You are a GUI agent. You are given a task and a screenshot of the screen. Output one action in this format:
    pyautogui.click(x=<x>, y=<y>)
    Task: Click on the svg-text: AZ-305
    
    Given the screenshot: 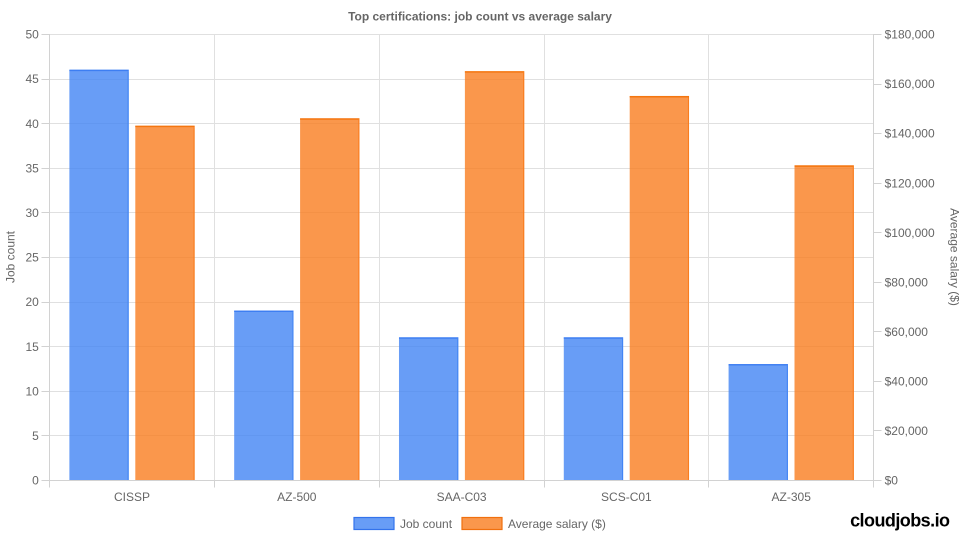 What is the action you would take?
    pyautogui.click(x=792, y=497)
    